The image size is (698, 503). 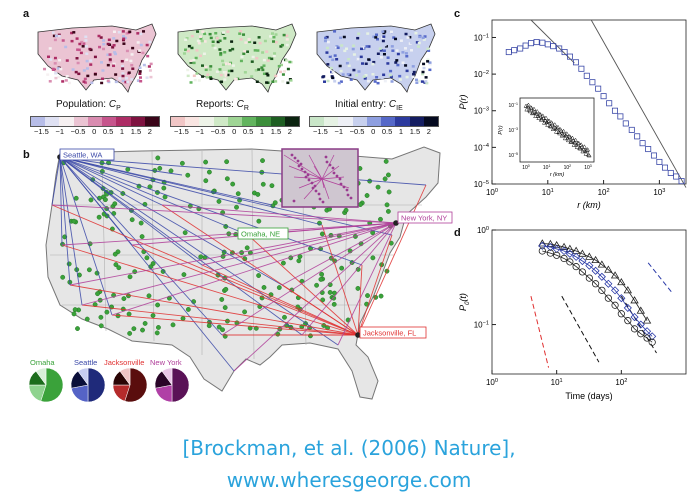 I want to click on pie-new-york, so click(x=172, y=385).